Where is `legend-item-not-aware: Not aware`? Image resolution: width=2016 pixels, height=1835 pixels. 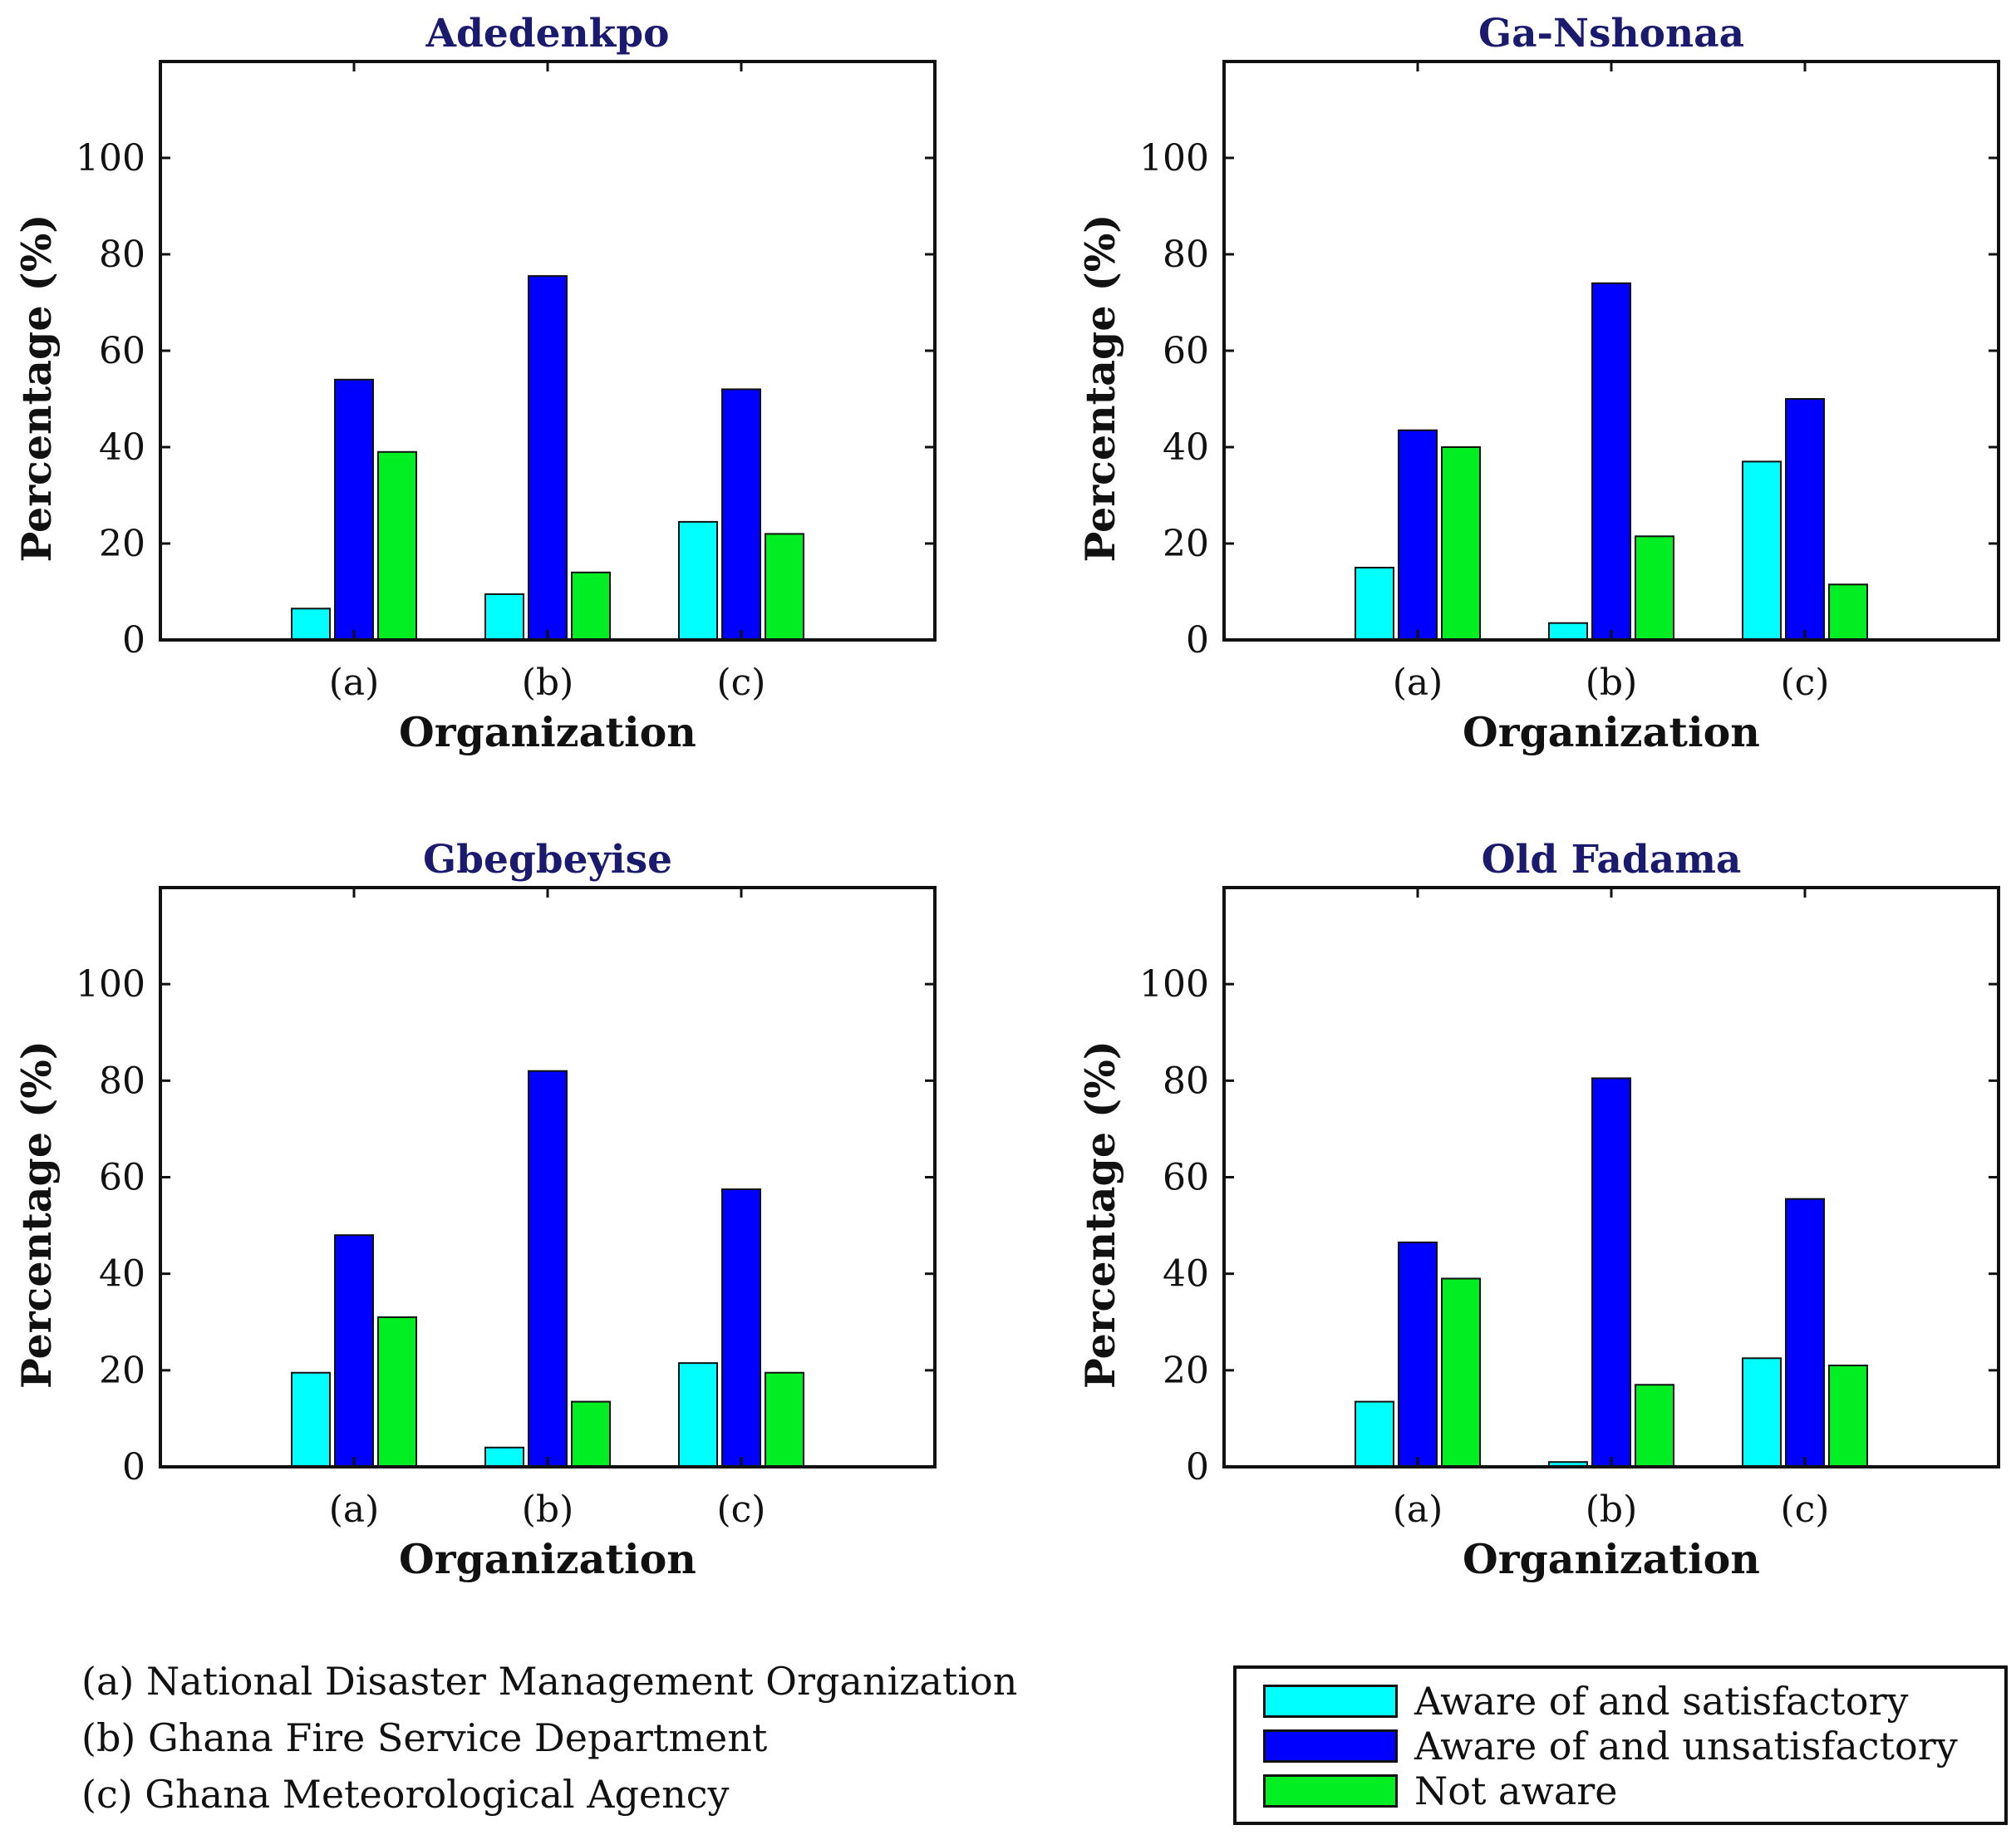 legend-item-not-aware: Not aware is located at coordinates (1440, 1791).